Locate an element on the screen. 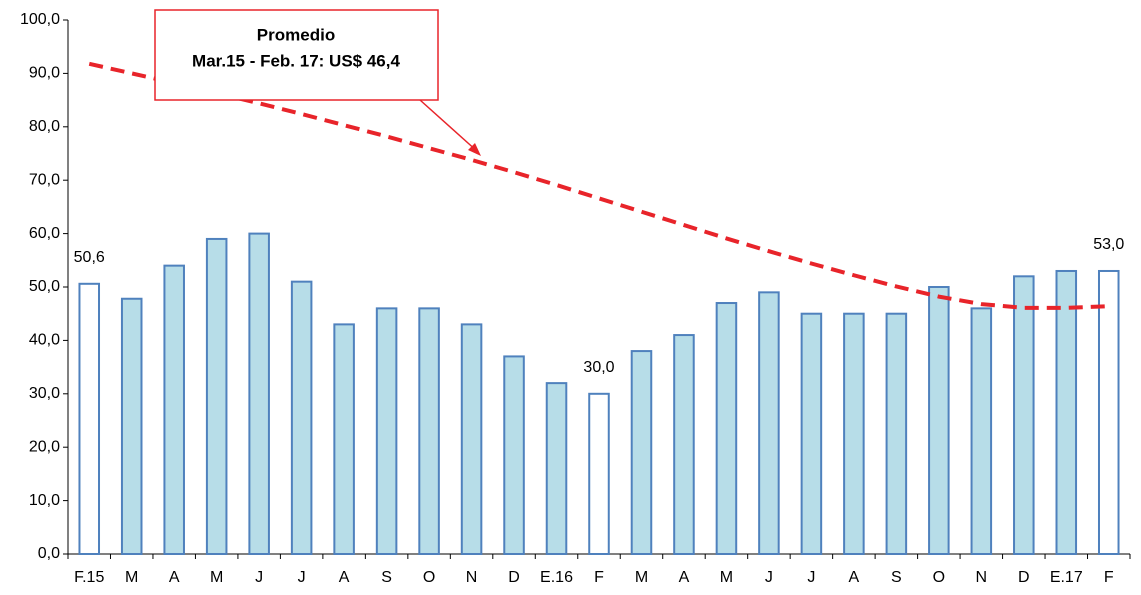  annotation-text: Mar.15 - Feb. 17: US$ 46,4 is located at coordinates (296, 60).